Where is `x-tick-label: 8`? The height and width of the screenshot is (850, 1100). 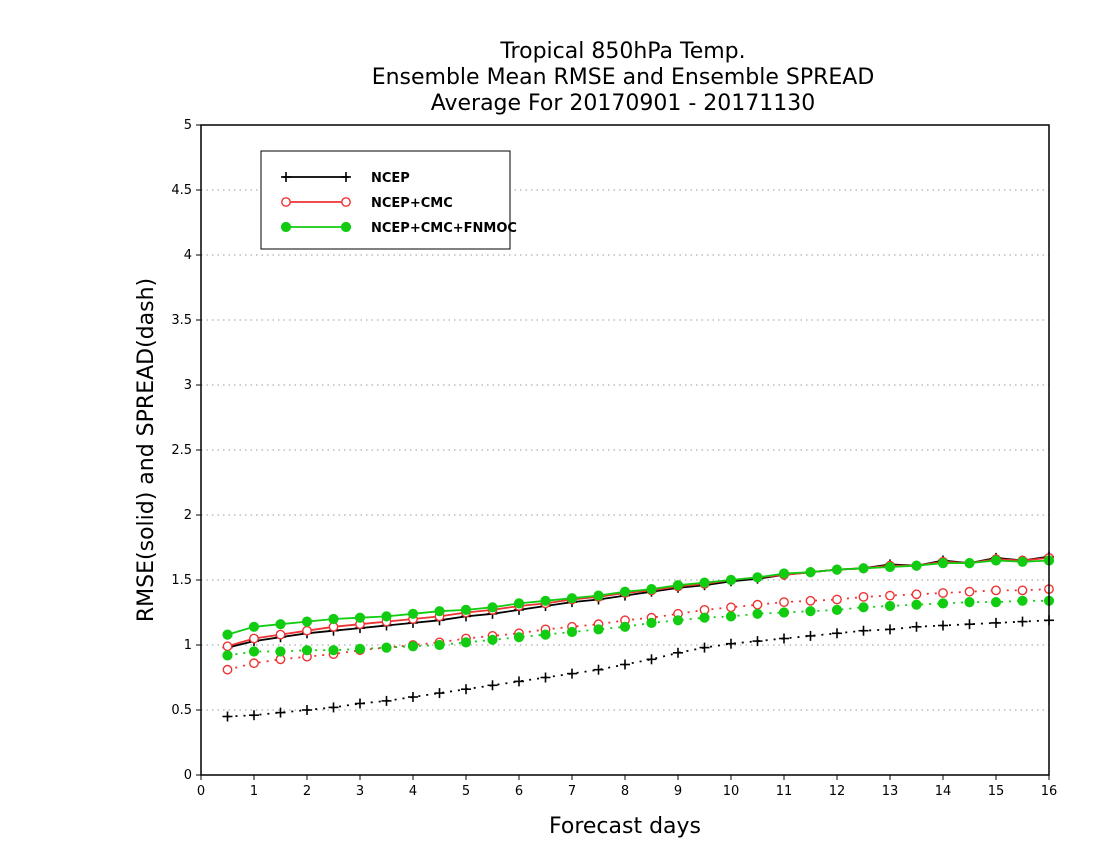 x-tick-label: 8 is located at coordinates (625, 791).